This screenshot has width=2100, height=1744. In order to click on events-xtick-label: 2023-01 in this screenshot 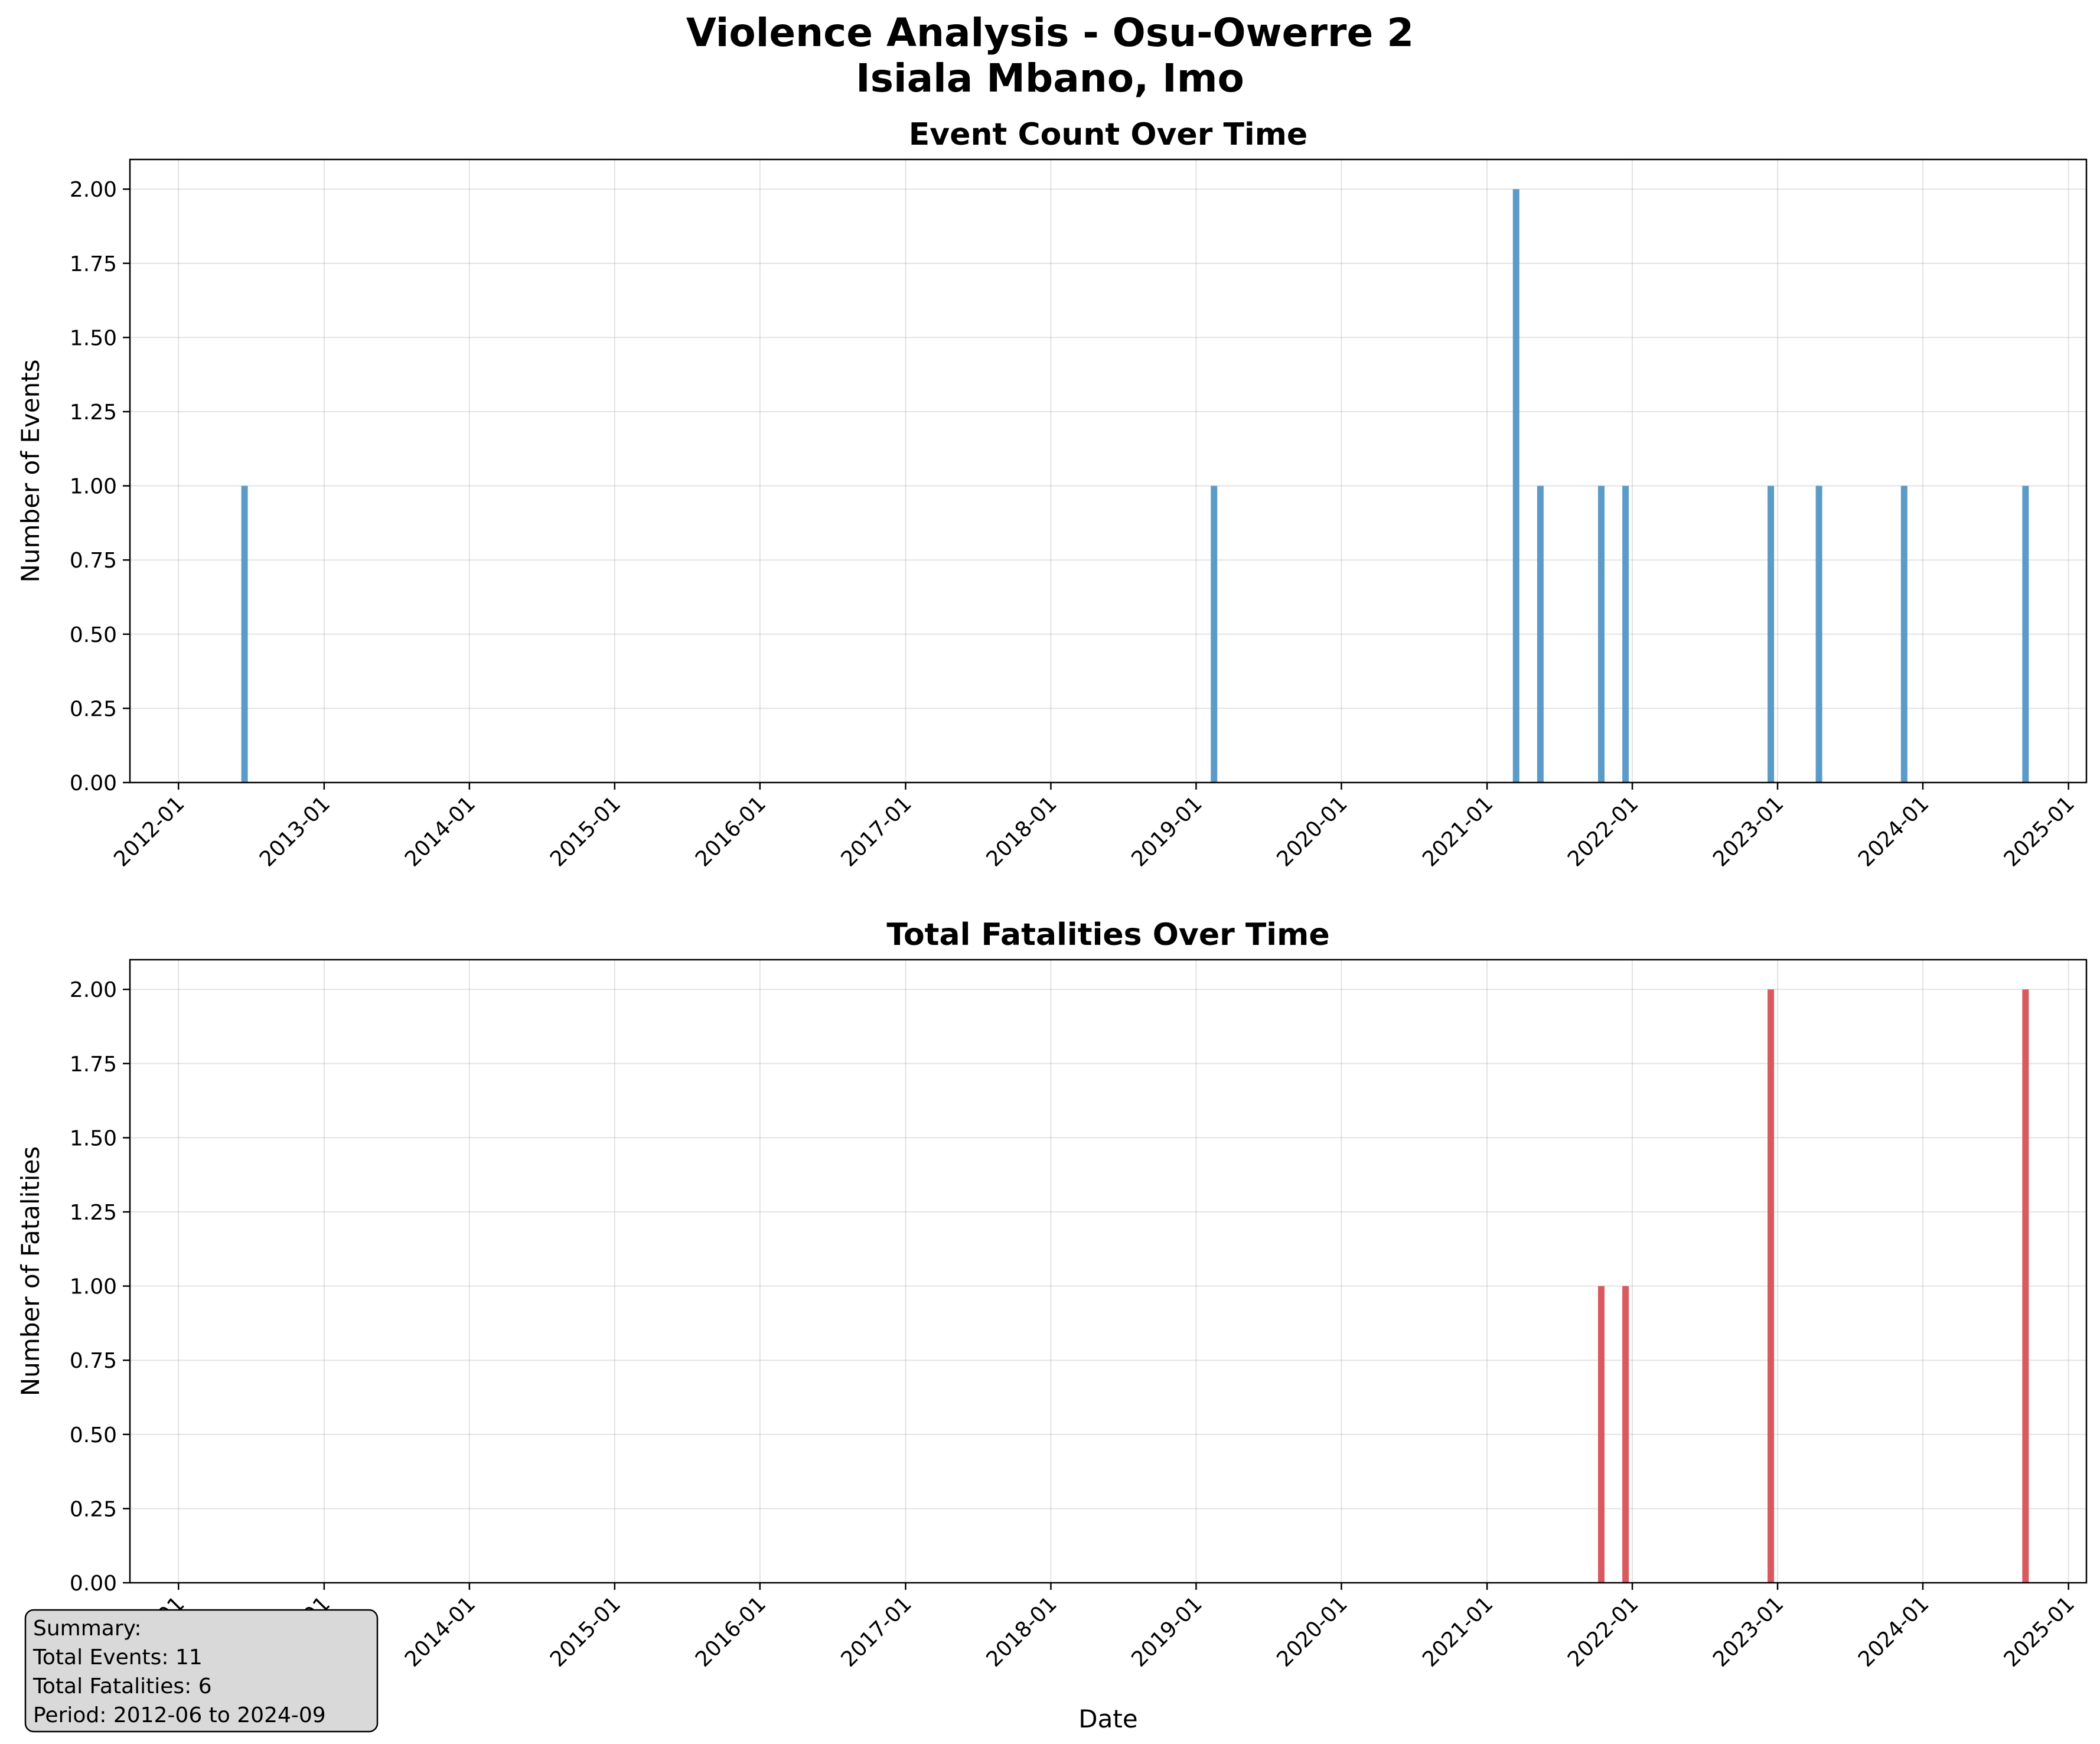, I will do `click(1748, 831)`.